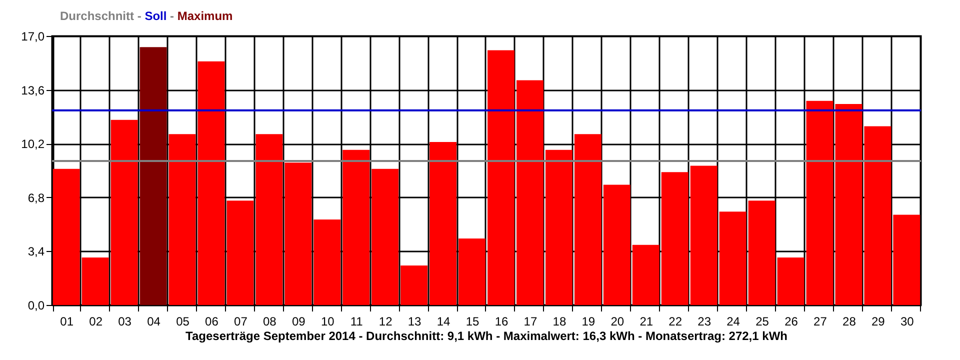 This screenshot has height=360, width=960. Describe the element at coordinates (270, 321) in the screenshot. I see `x-tick-label: 08` at that location.